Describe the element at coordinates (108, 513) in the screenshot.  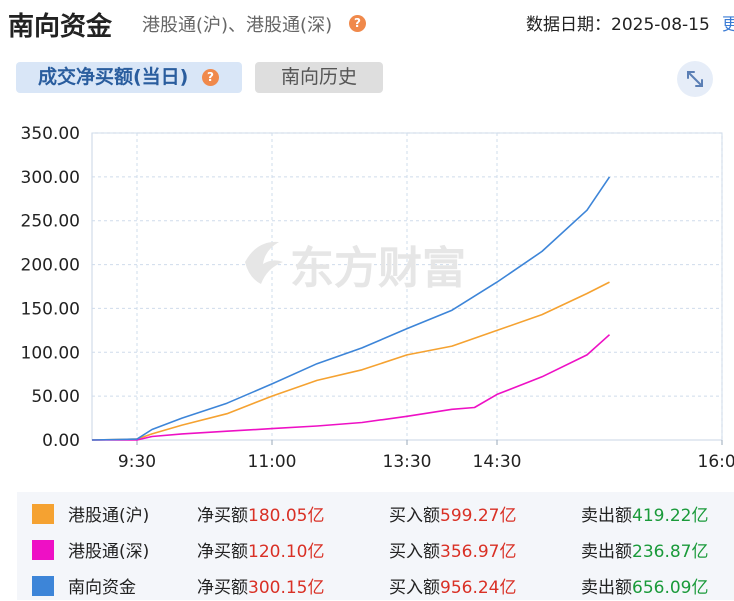
I see `legend-series-name: 港股通(沪)` at that location.